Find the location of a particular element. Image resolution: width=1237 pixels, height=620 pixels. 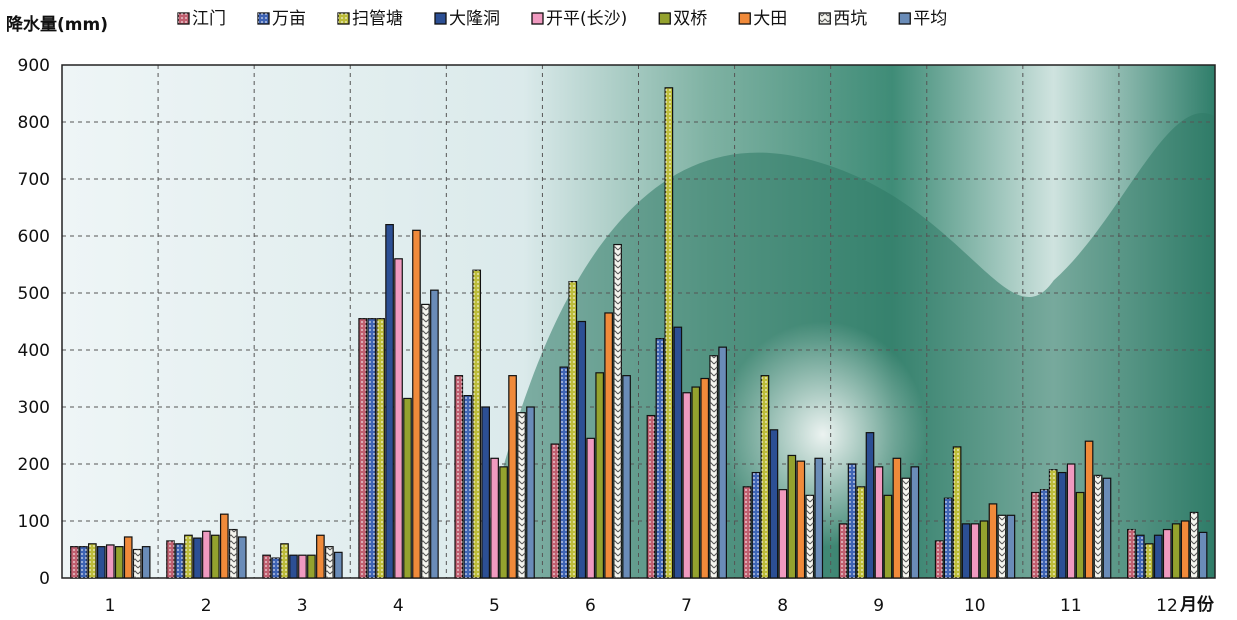

y-tick-label: 400 is located at coordinates (34, 351).